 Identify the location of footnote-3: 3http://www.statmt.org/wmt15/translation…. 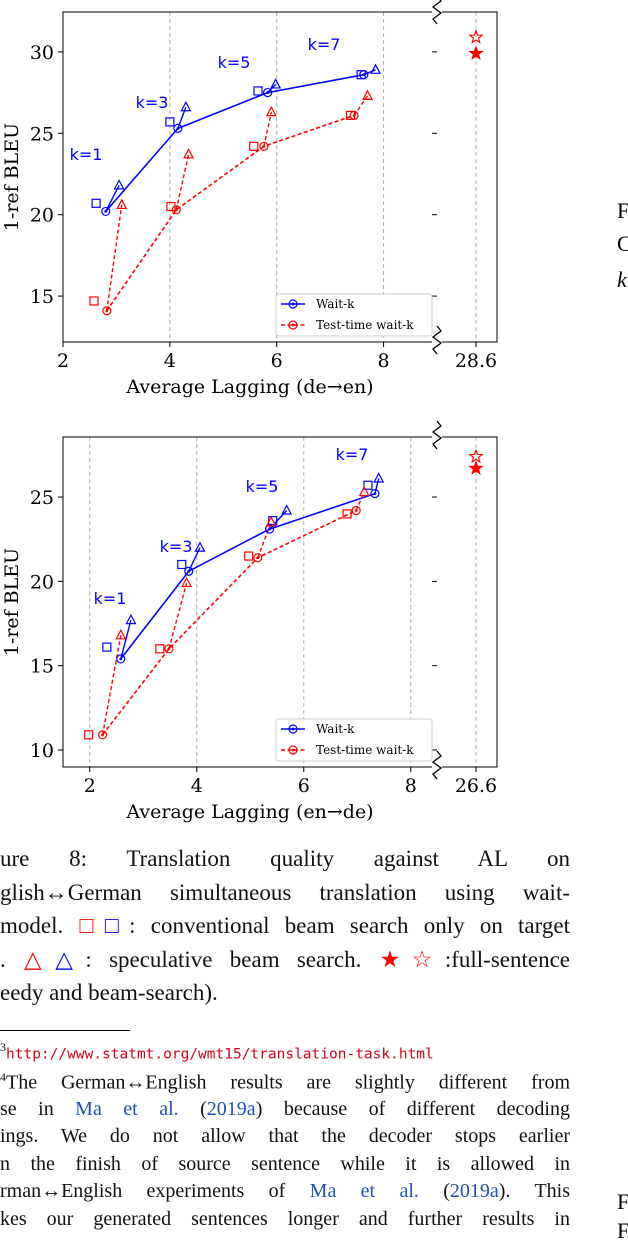
(217, 1052).